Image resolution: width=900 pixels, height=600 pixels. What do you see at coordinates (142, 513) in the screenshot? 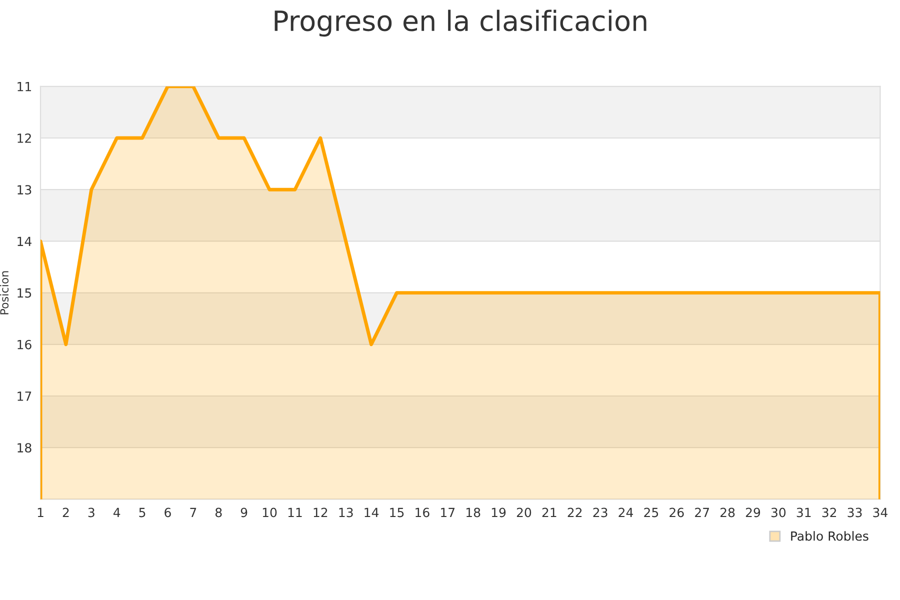
I see `x-tick-label: 5` at bounding box center [142, 513].